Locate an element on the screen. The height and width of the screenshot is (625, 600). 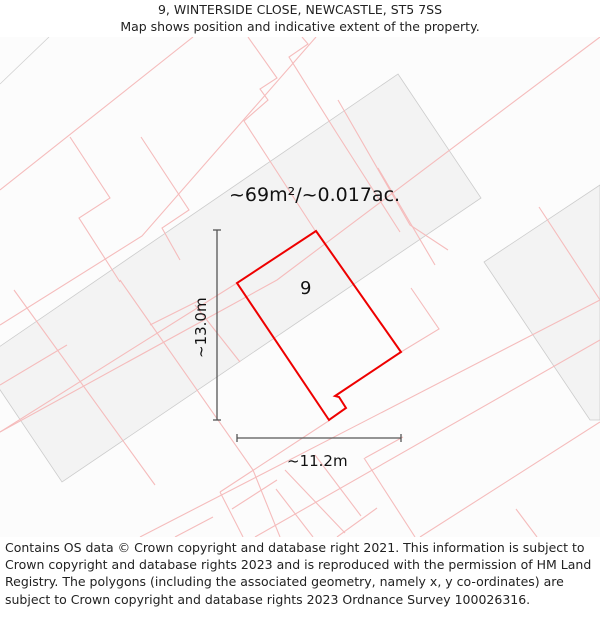
property-address-title: 9, WINTERSIDE CLOSE, NEWCASTLE, ST5 7SS is located at coordinates (300, 9).